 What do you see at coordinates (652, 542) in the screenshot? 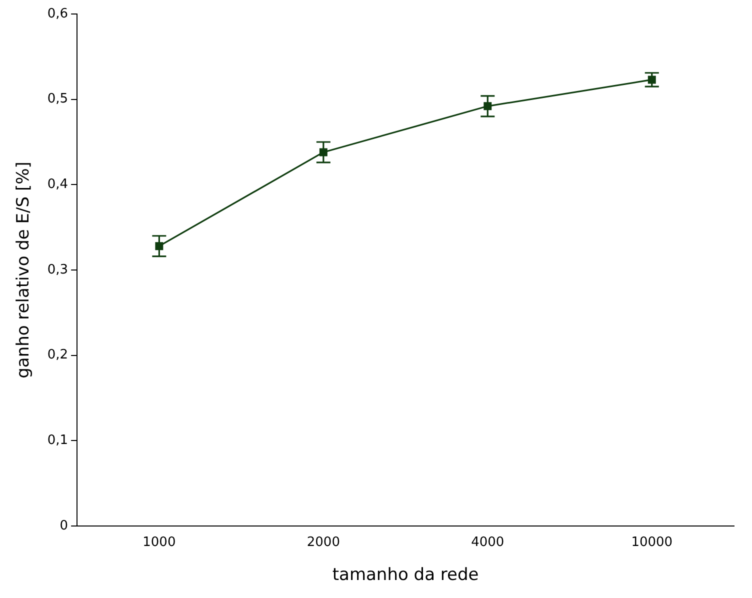
I see `x-tick-label: 10000` at bounding box center [652, 542].